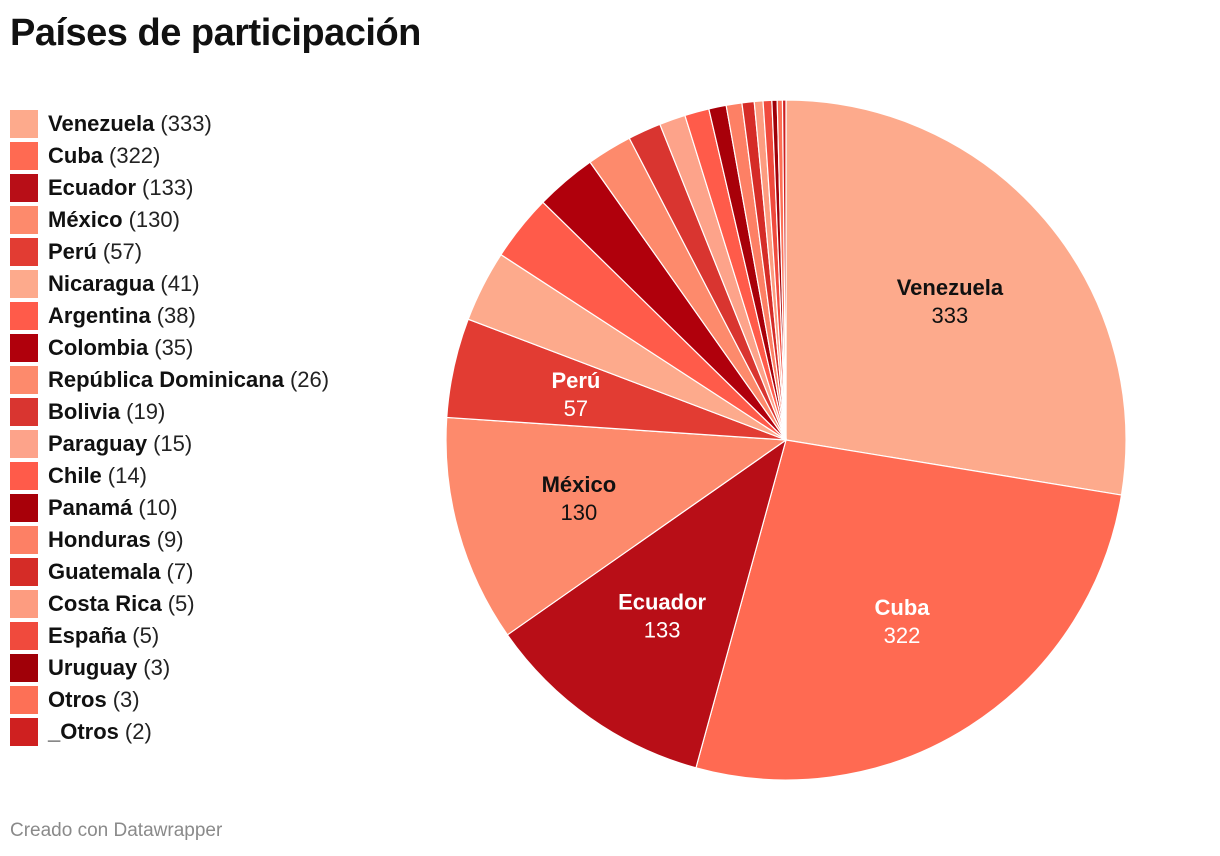  Describe the element at coordinates (169, 412) in the screenshot. I see `legend-item-bolivia: Bolivia19` at that location.